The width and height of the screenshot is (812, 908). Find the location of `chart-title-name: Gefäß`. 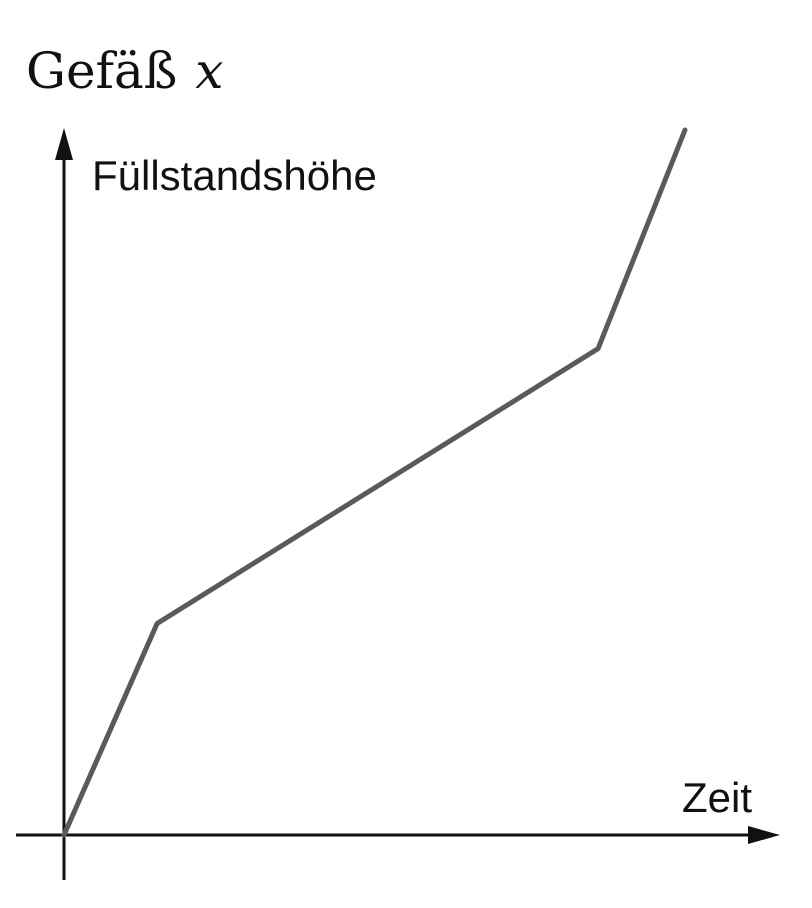

chart-title-name: Gefäß is located at coordinates (101, 71).